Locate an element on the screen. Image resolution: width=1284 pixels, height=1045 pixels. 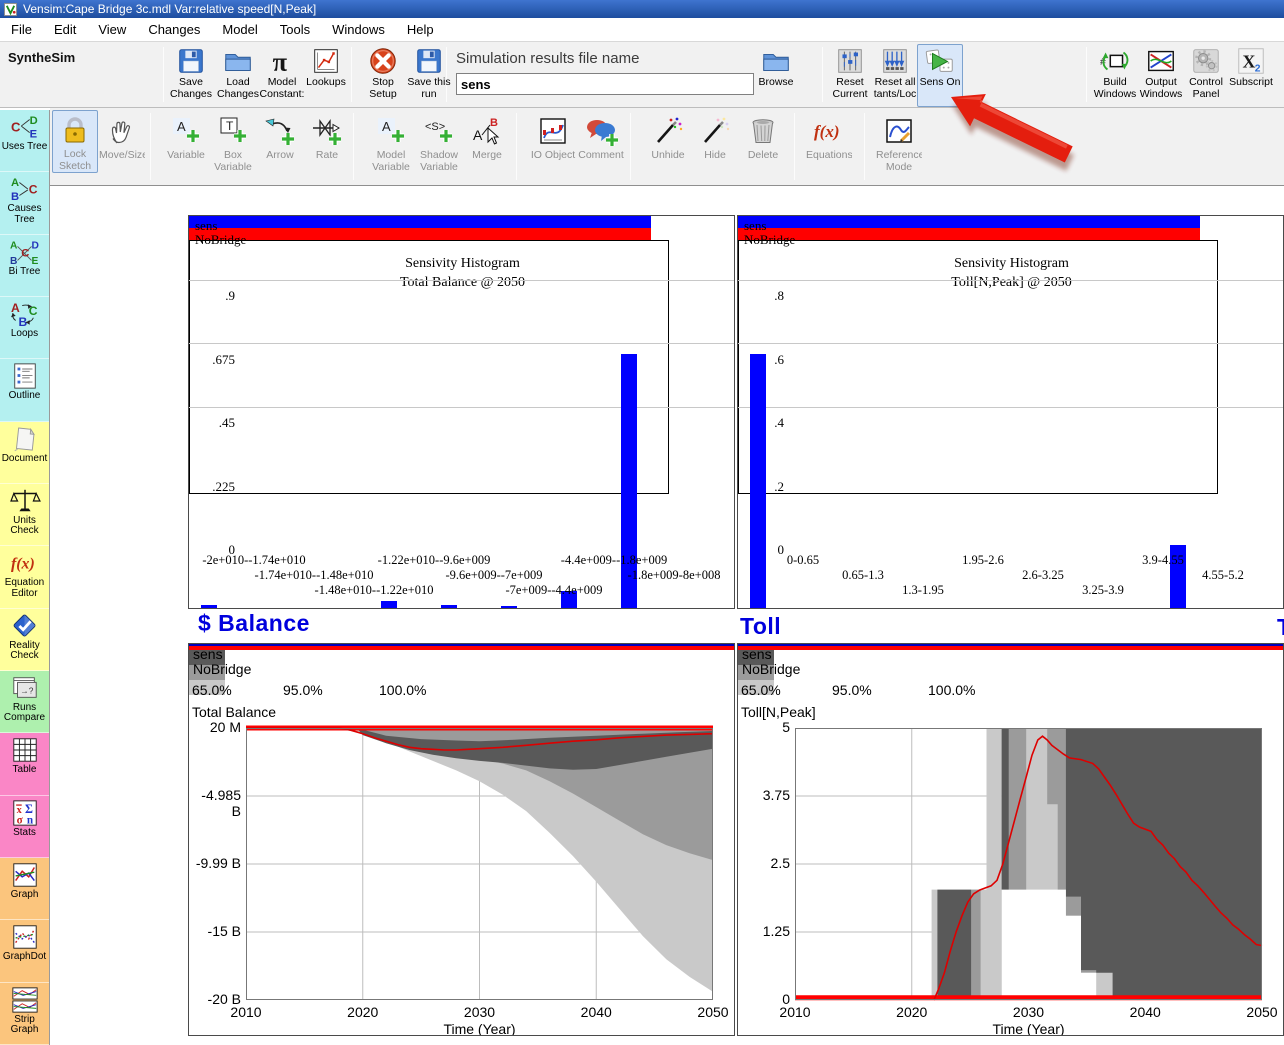
svg-text: T is located at coordinates (230, 126).